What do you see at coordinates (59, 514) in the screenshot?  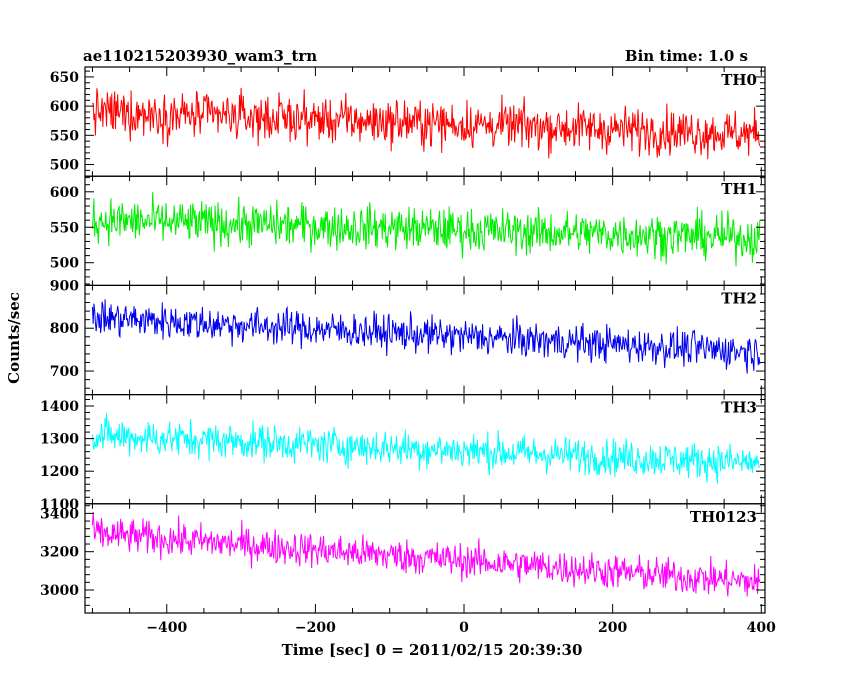 I see `y-tick-label: 3400` at bounding box center [59, 514].